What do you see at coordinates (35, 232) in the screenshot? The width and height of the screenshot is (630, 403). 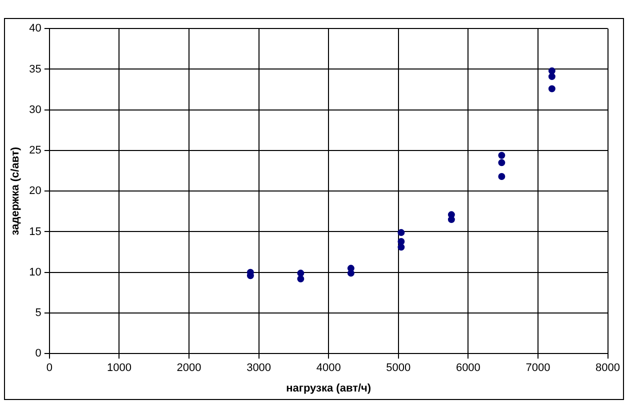 I see `y-tick-label: 15` at bounding box center [35, 232].